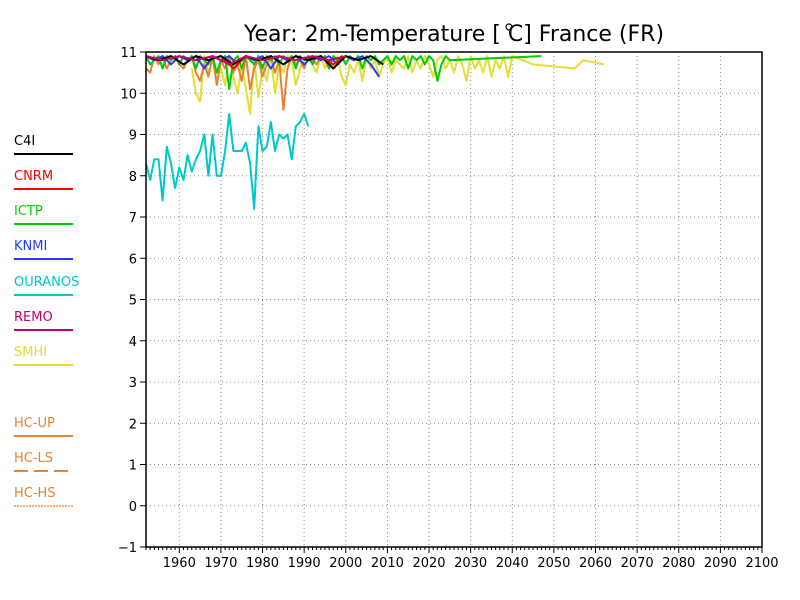  Describe the element at coordinates (30, 352) in the screenshot. I see `legend-label-smhi: SMHI` at that location.